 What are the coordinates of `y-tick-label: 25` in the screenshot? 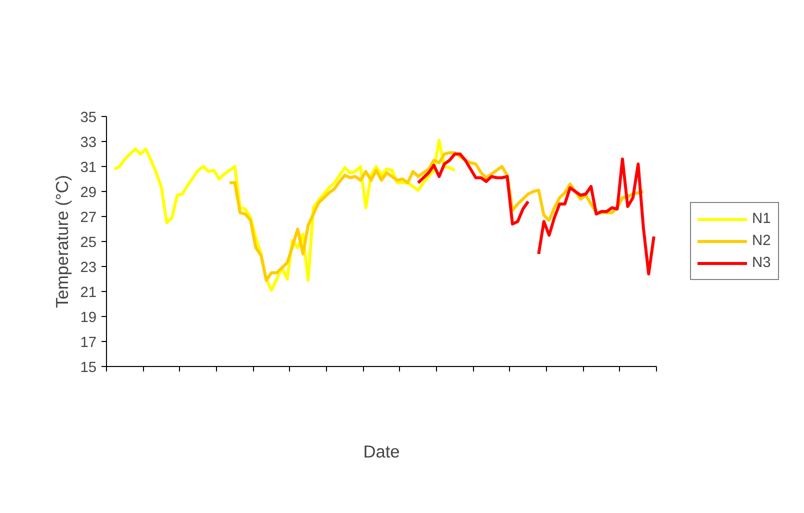 It's located at (88, 243).